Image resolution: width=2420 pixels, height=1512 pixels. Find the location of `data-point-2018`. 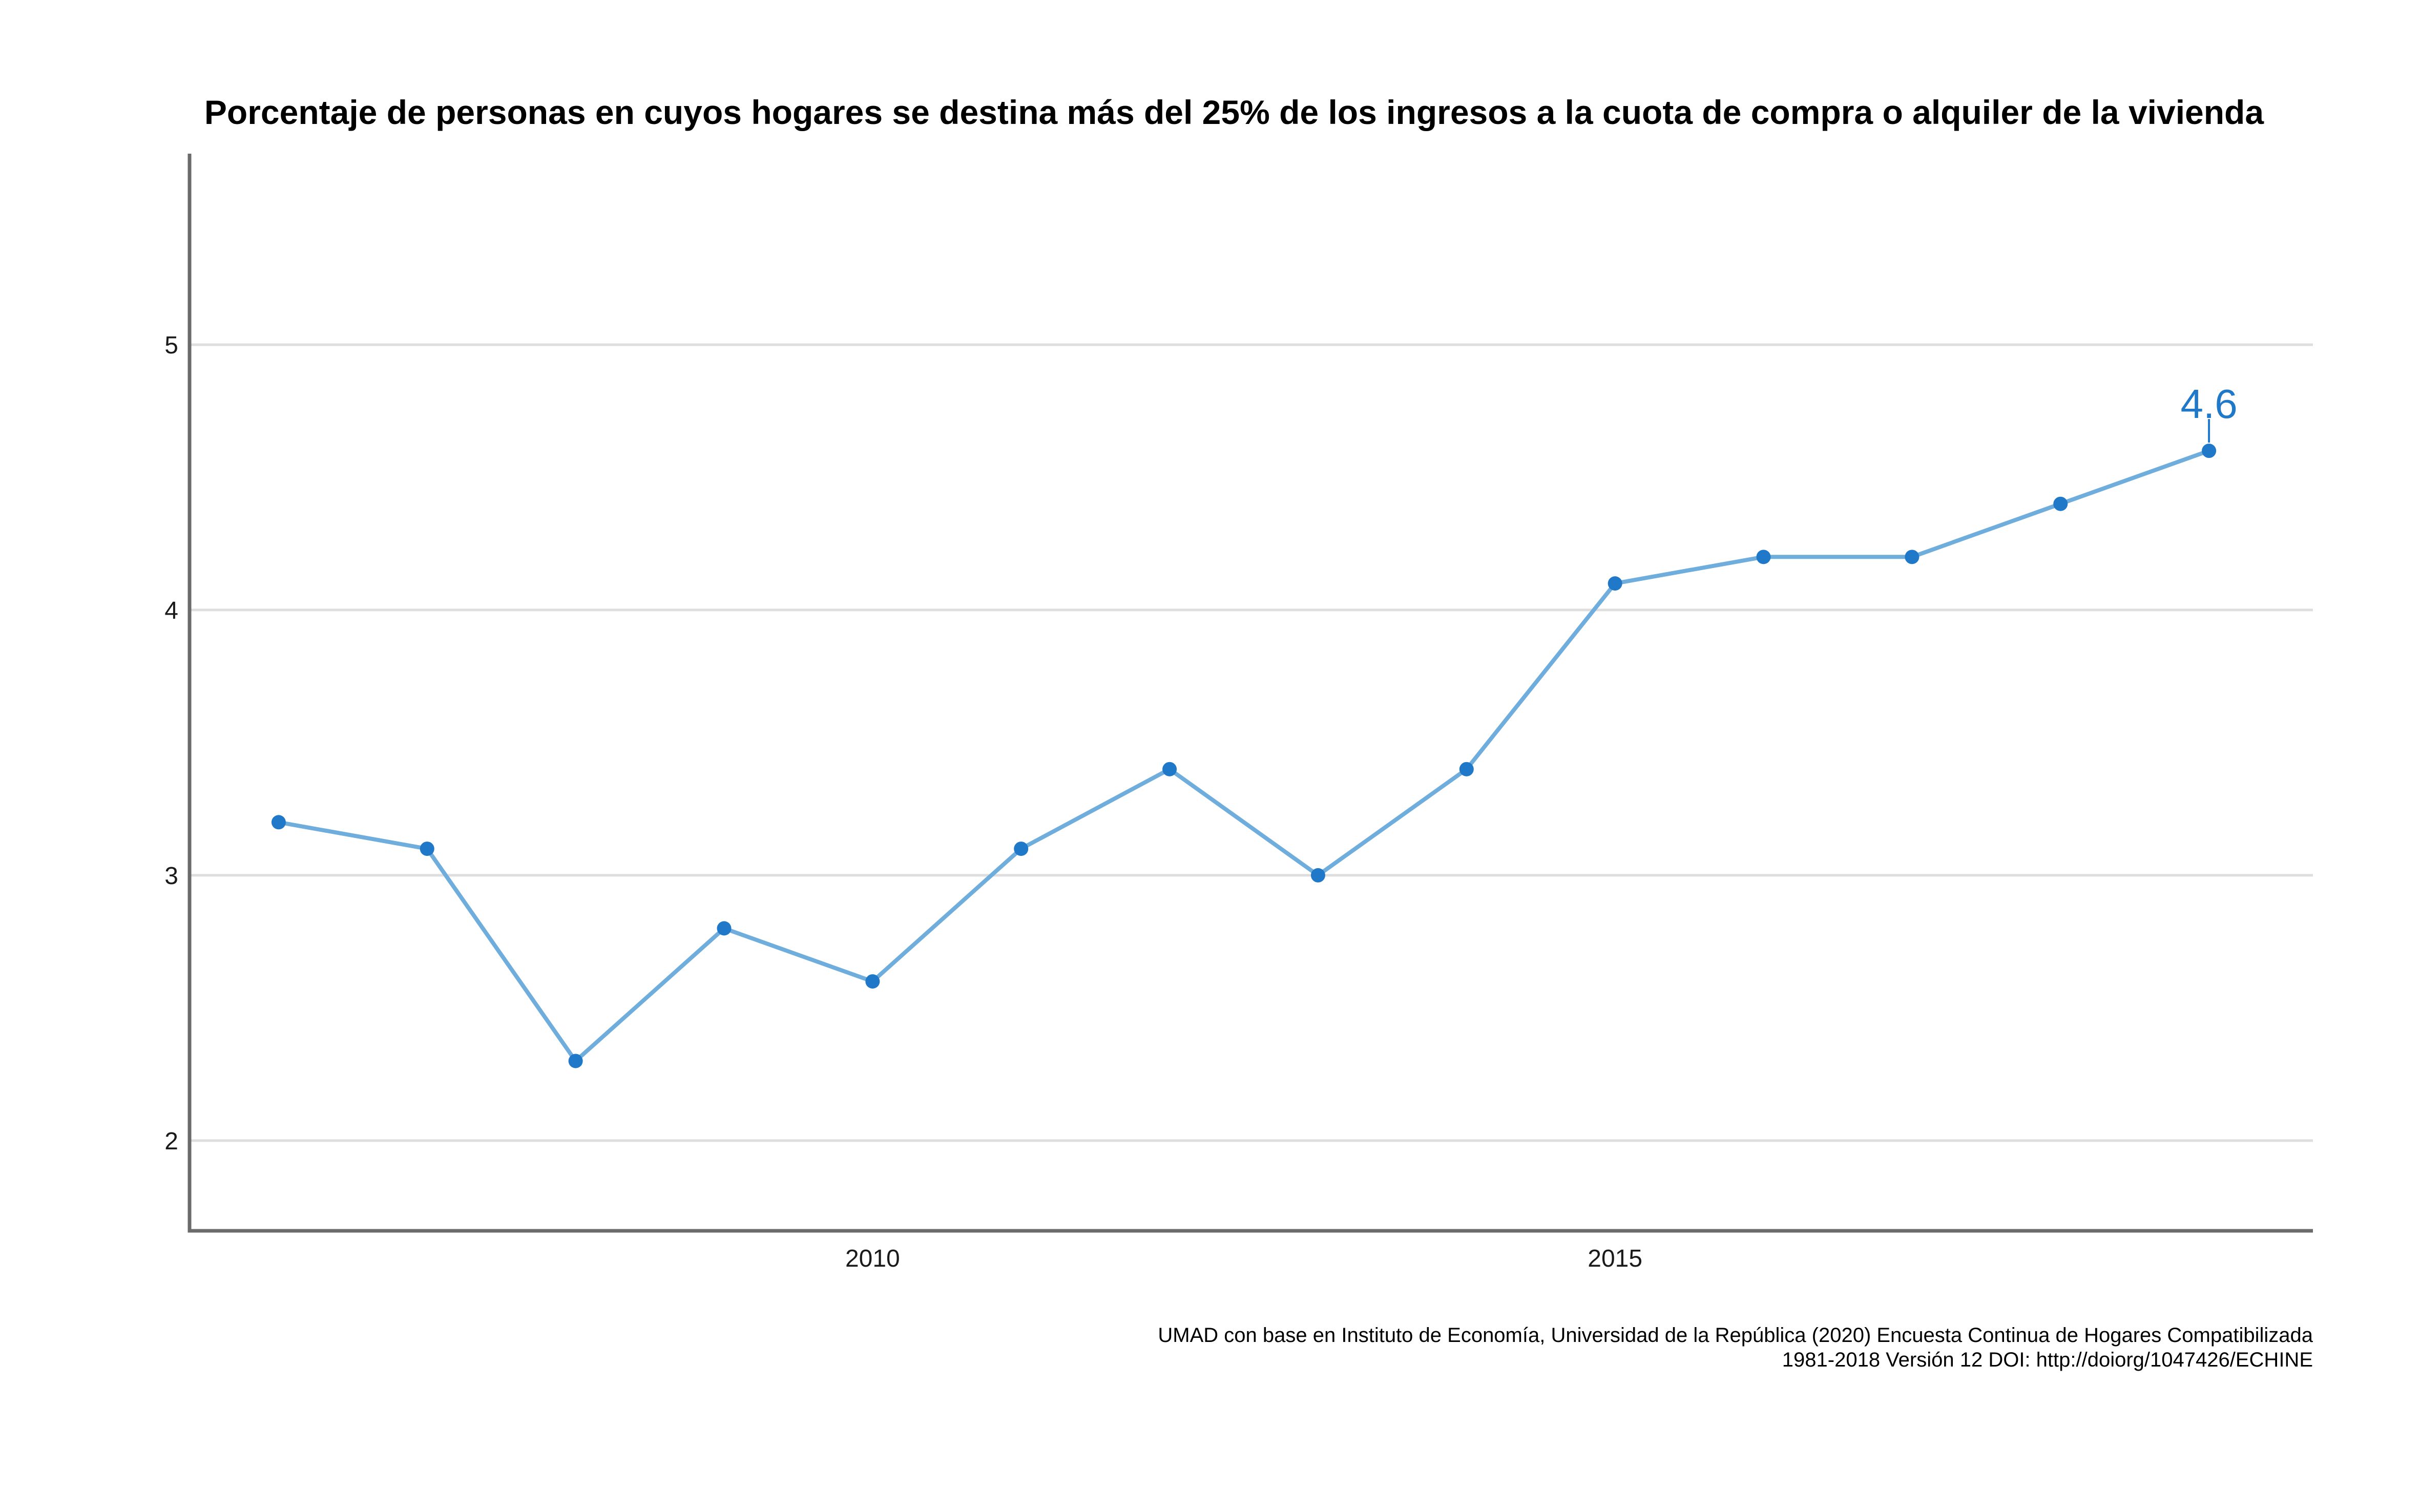

data-point-2018 is located at coordinates (2060, 503).